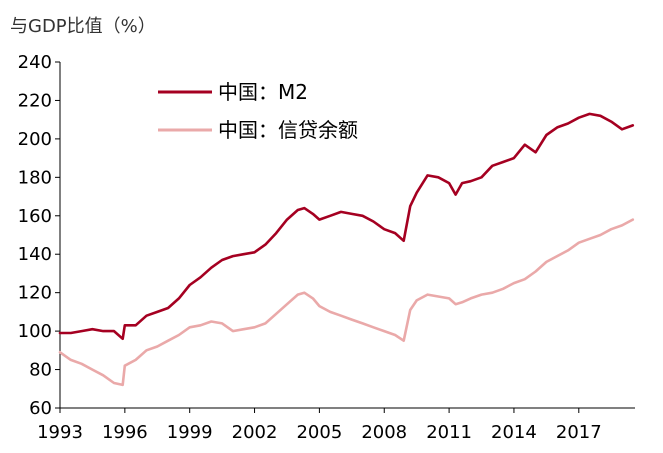 This screenshot has width=663, height=453. What do you see at coordinates (514, 432) in the screenshot?
I see `x-tick-label: 2014` at bounding box center [514, 432].